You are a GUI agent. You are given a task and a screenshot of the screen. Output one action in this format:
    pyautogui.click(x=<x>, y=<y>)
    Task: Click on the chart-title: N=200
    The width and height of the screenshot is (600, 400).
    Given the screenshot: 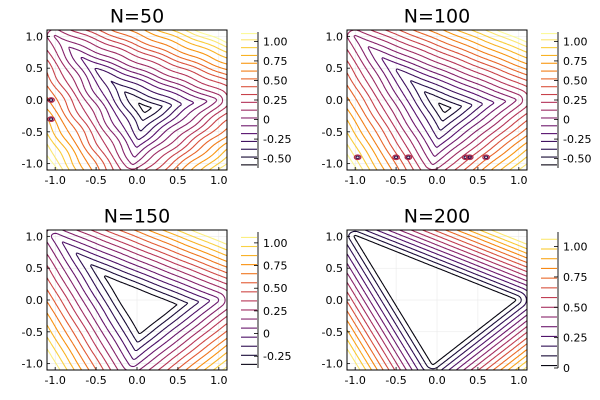 What is the action you would take?
    pyautogui.click(x=437, y=217)
    